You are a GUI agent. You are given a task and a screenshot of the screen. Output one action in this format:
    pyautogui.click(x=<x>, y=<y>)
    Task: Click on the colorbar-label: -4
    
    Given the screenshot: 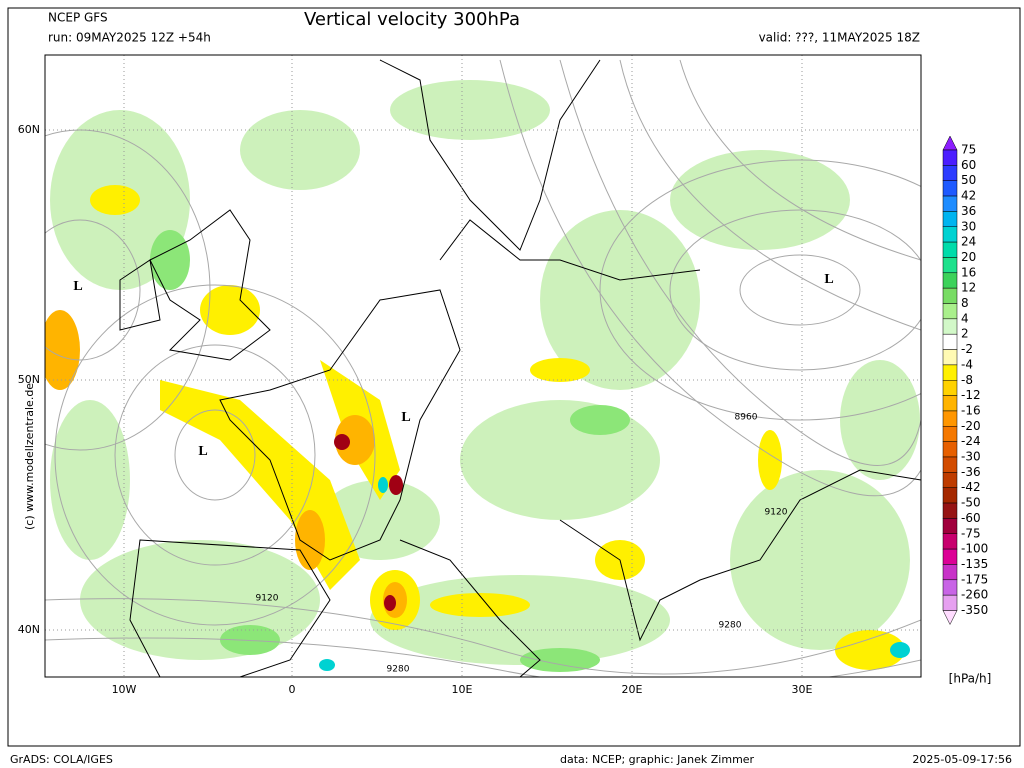 What is the action you would take?
    pyautogui.click(x=967, y=364)
    